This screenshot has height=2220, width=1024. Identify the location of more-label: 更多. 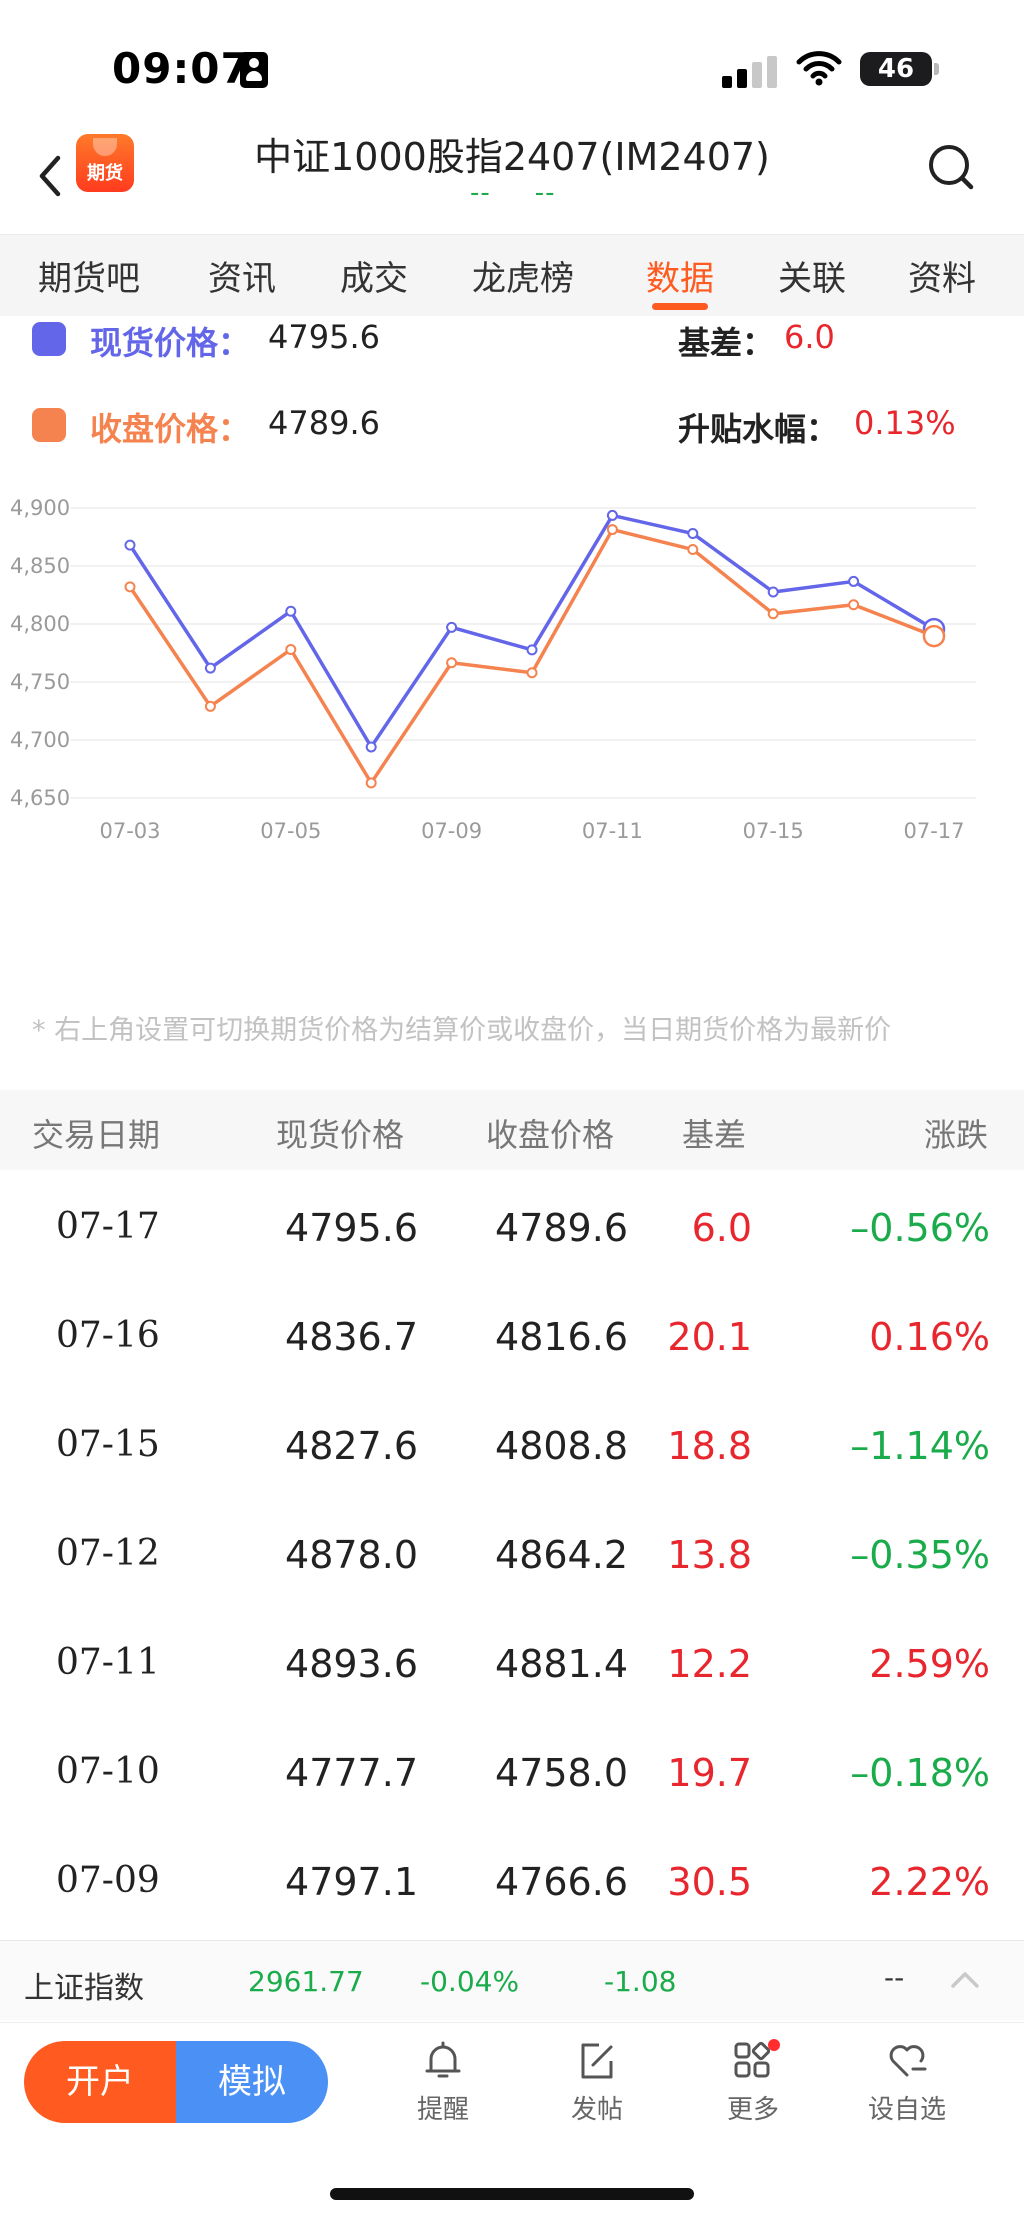
(752, 2110).